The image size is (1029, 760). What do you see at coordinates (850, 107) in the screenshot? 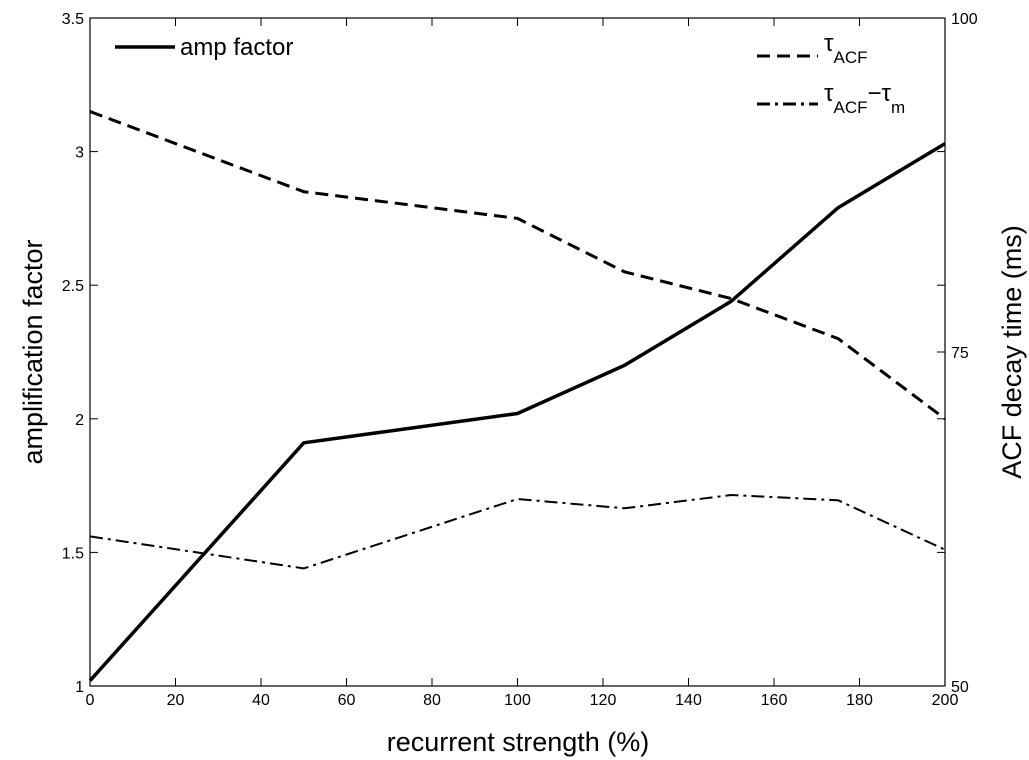
I see `legend-diff-sub1: ACF` at bounding box center [850, 107].